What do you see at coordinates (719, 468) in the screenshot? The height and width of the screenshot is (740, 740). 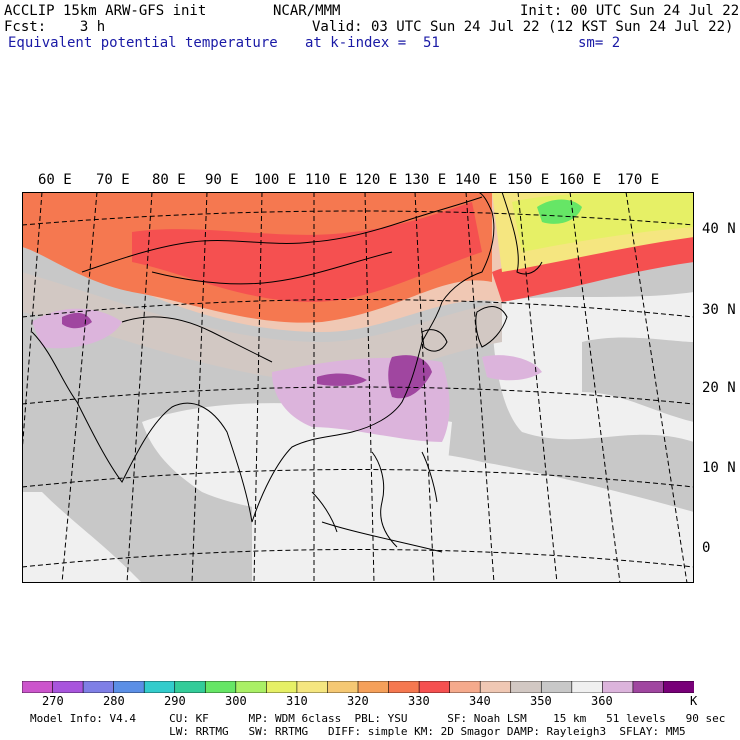 I see `lat-label: 10 N` at bounding box center [719, 468].